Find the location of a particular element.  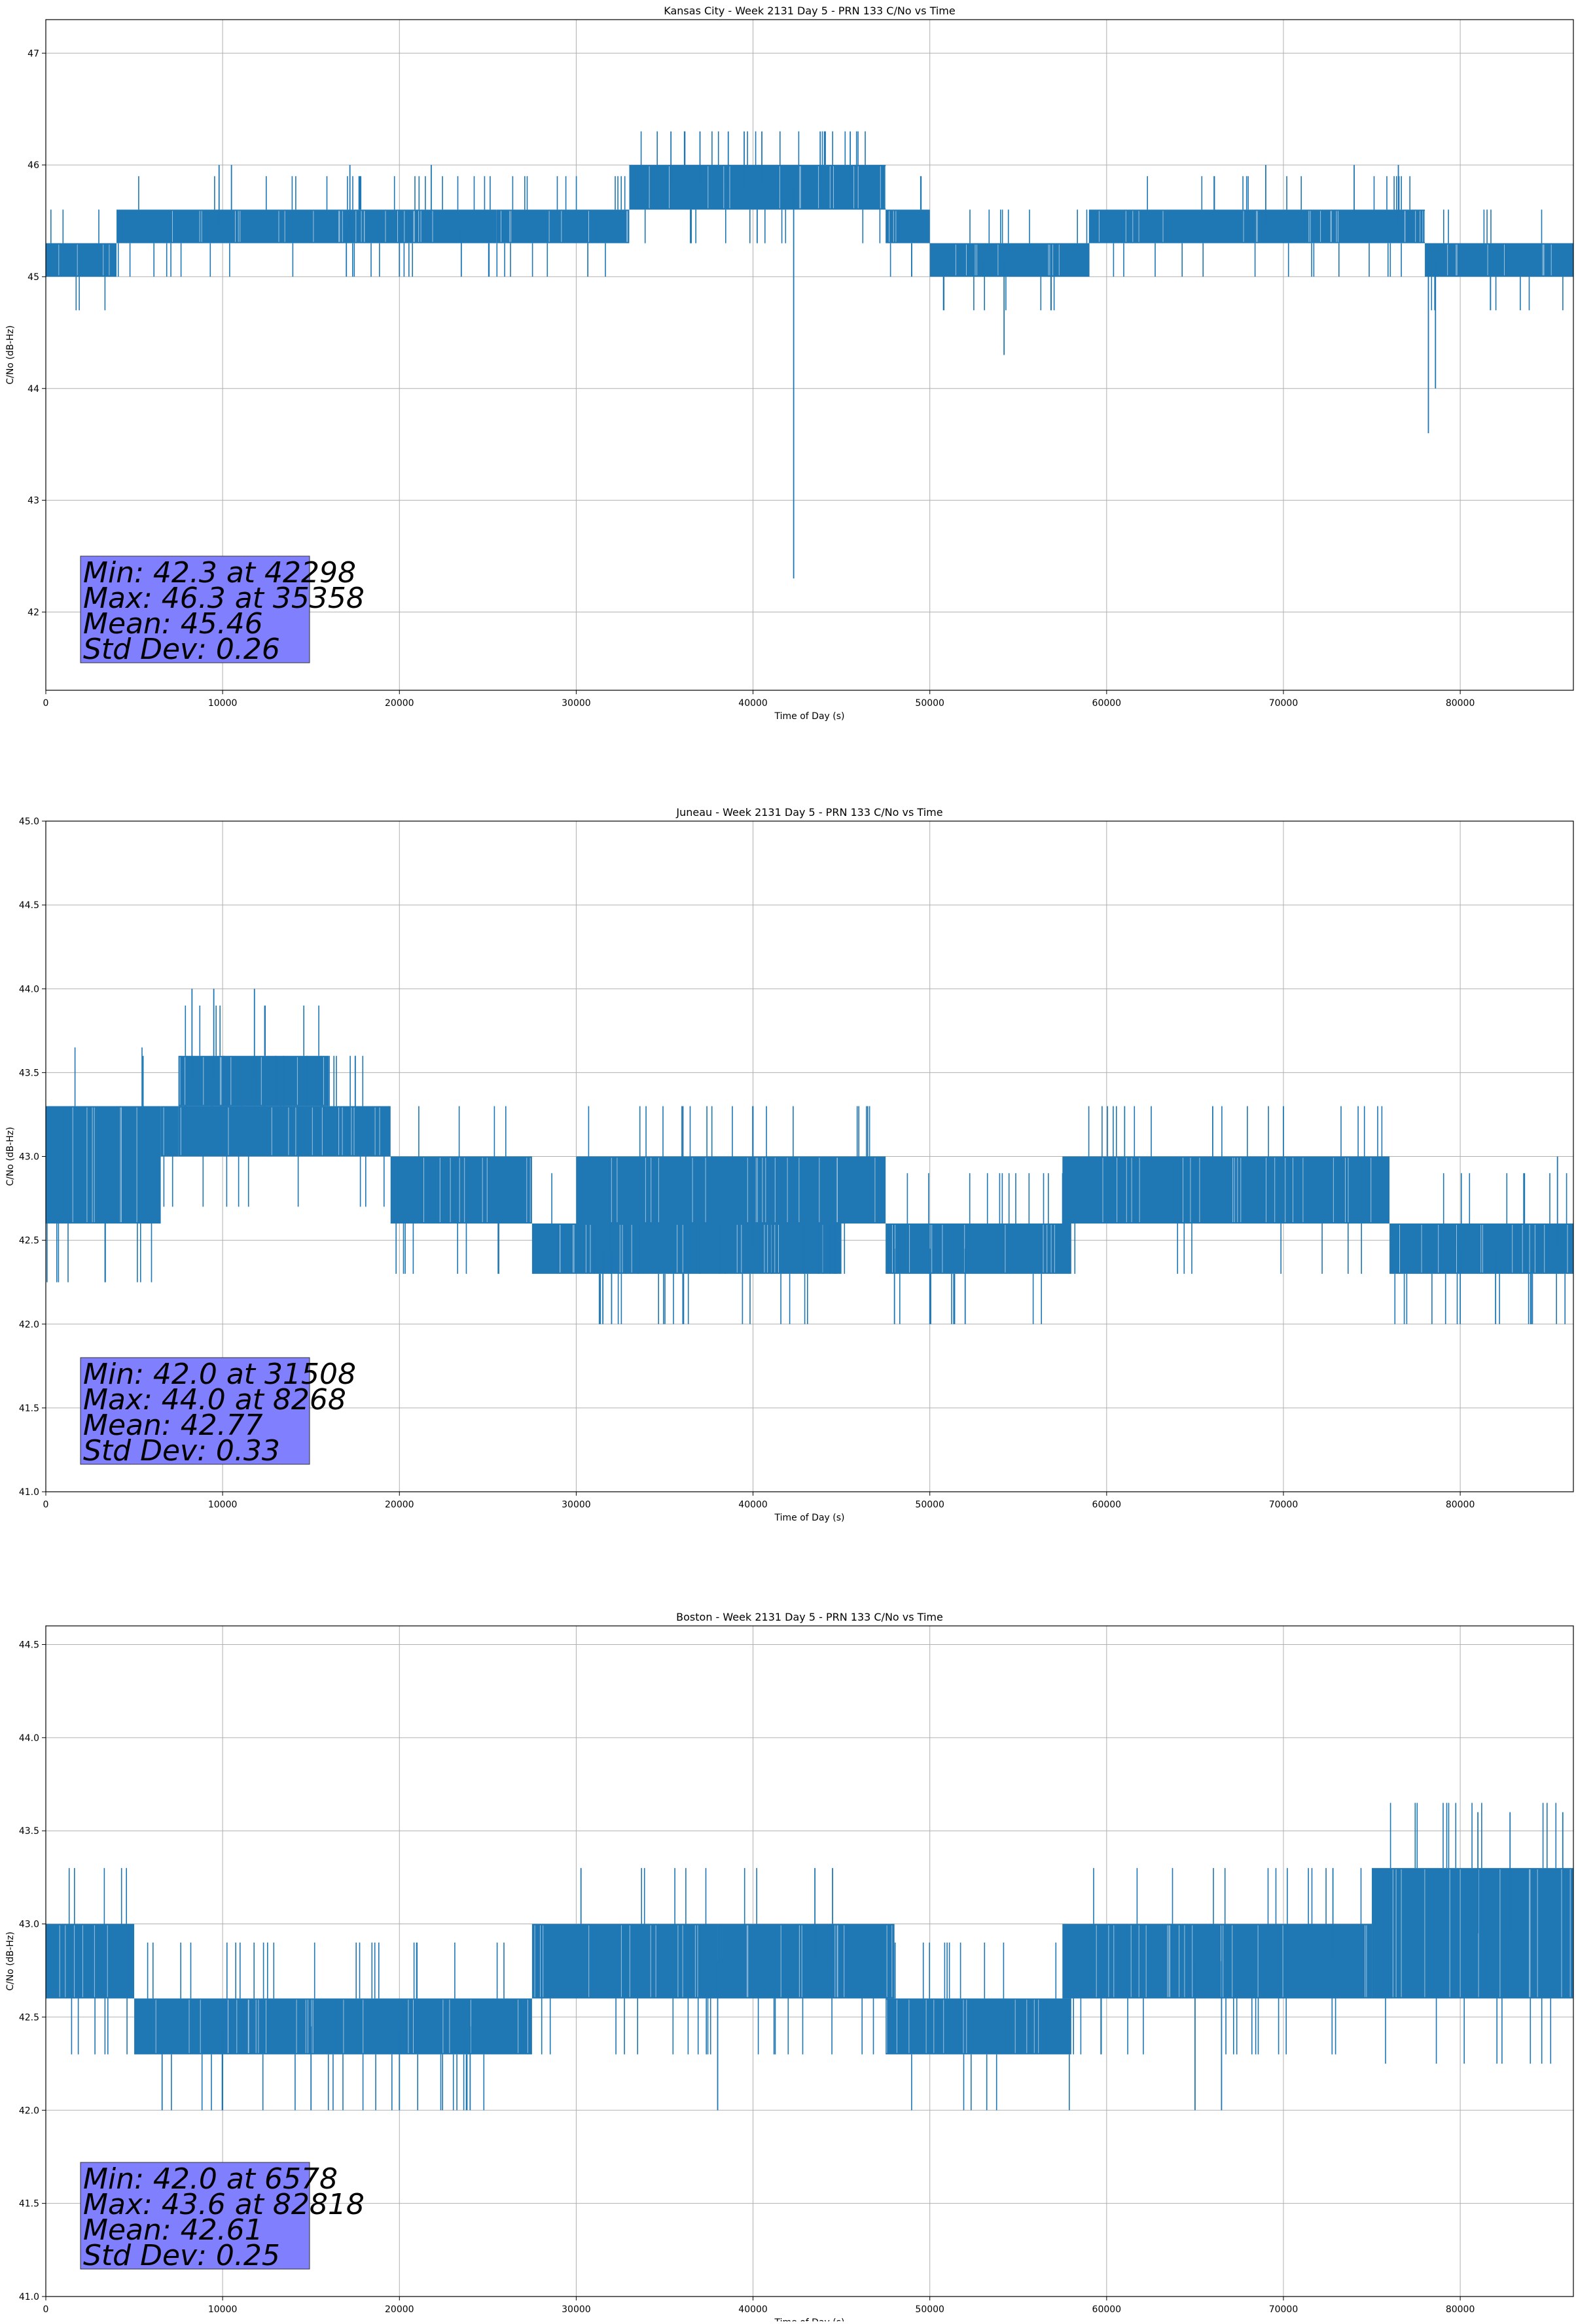

y-tick-label: 41.0 is located at coordinates (29, 2297).